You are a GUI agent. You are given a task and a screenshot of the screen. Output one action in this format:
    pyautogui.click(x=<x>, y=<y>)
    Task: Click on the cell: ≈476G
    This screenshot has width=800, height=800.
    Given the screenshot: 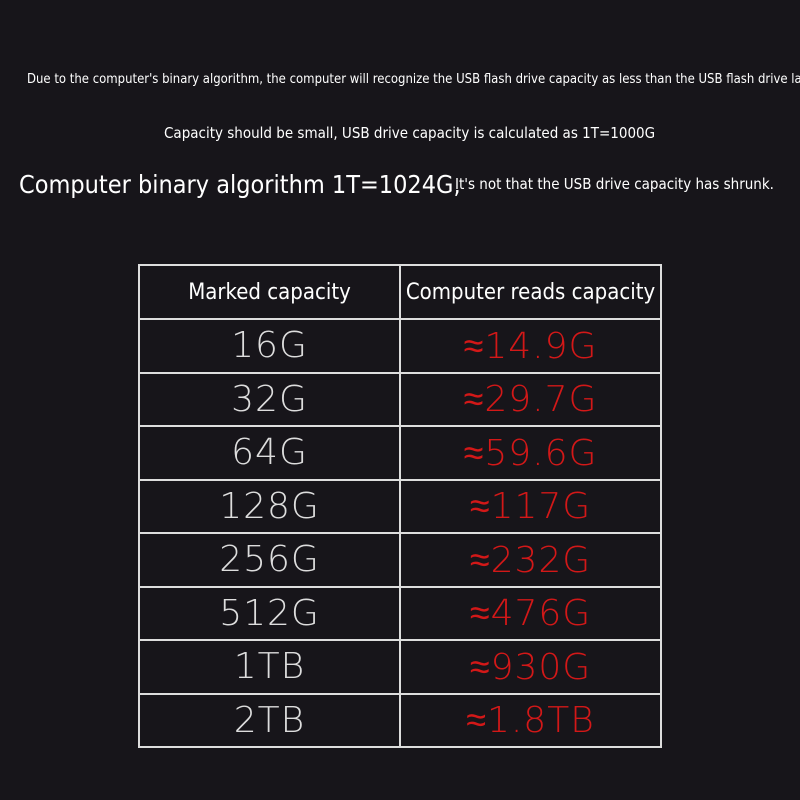 What is the action you would take?
    pyautogui.click(x=530, y=613)
    